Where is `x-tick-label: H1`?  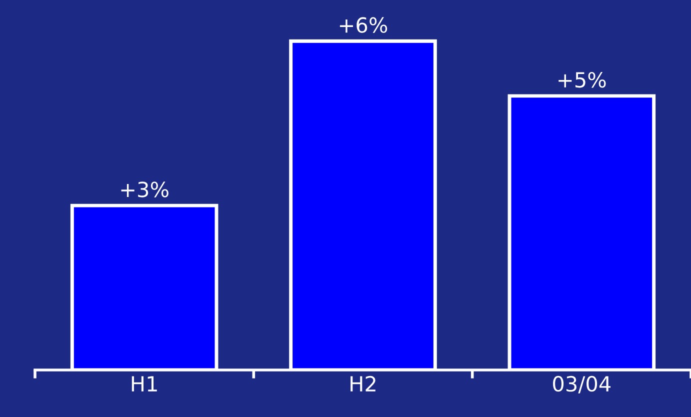 x-tick-label: H1 is located at coordinates (144, 384).